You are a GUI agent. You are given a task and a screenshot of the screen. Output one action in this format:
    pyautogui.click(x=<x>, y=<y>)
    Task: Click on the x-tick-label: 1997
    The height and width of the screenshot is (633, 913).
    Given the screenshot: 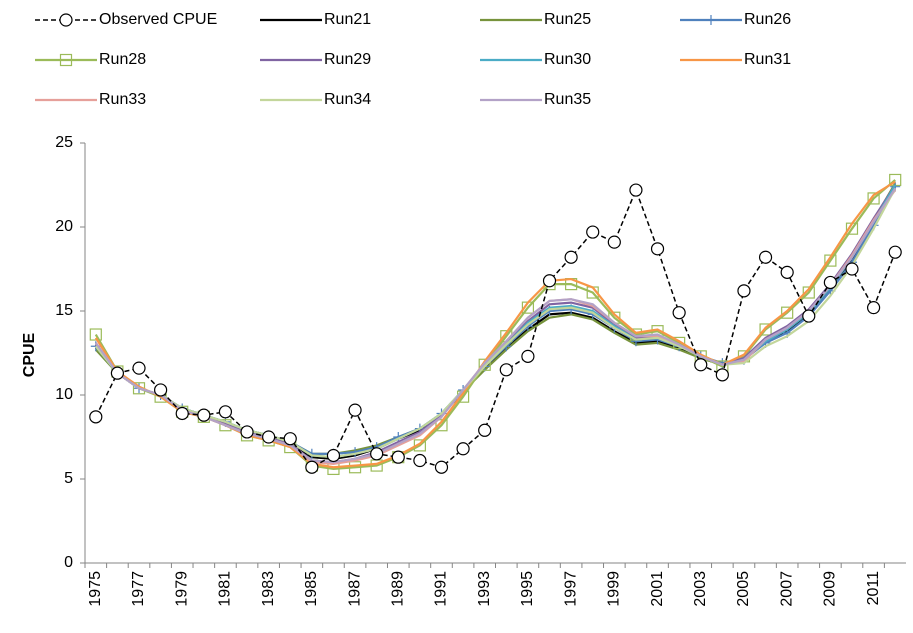 What is the action you would take?
    pyautogui.click(x=570, y=589)
    